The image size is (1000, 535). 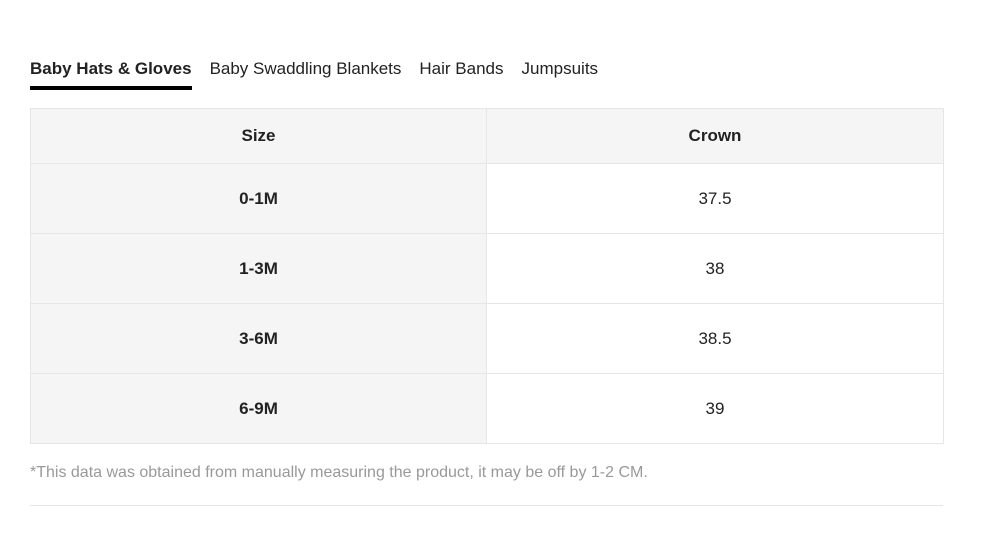 What do you see at coordinates (258, 408) in the screenshot?
I see `size-cell: 6-9M` at bounding box center [258, 408].